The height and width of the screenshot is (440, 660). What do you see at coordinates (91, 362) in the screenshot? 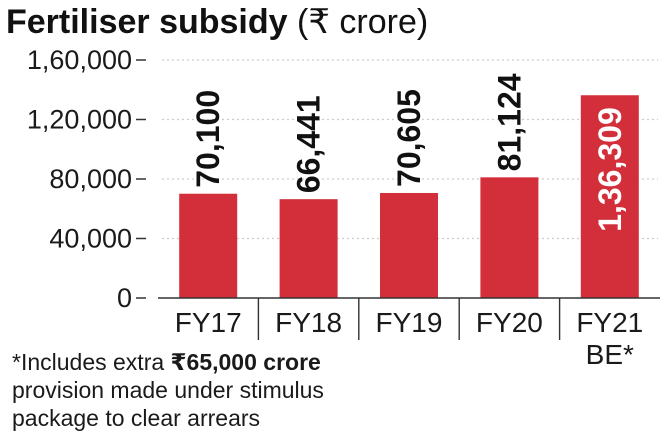
I see `footnote-prefix: *Includes extra` at bounding box center [91, 362].